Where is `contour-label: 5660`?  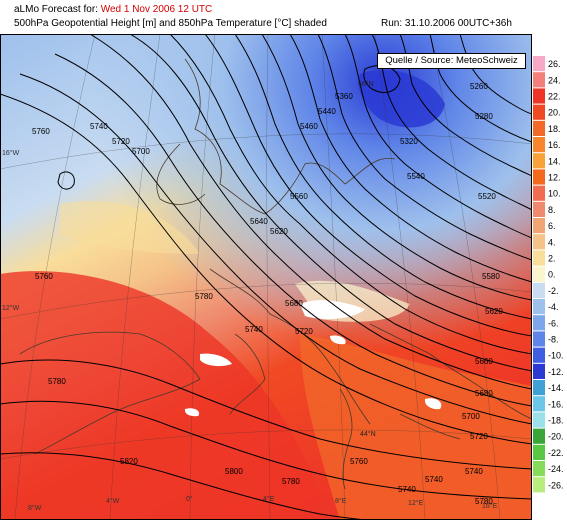
contour-label: 5660 is located at coordinates (484, 361).